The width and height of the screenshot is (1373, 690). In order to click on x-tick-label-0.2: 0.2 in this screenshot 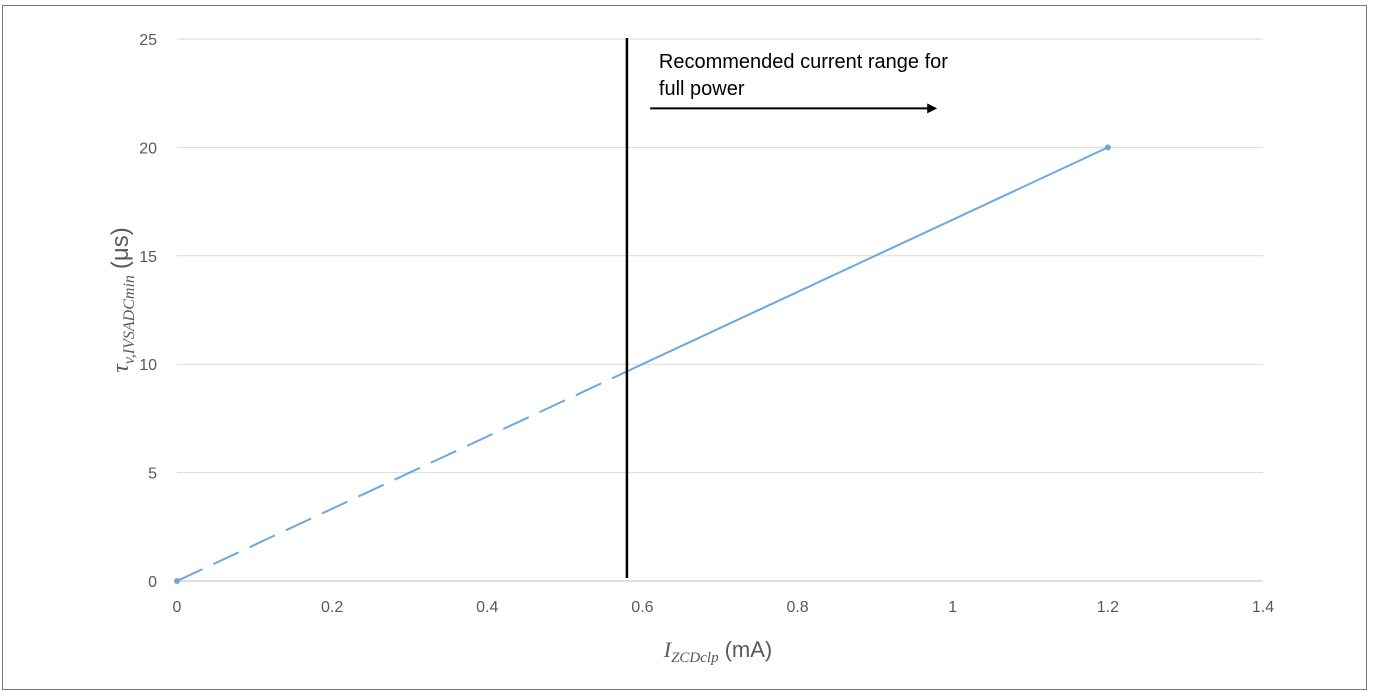, I will do `click(332, 607)`.